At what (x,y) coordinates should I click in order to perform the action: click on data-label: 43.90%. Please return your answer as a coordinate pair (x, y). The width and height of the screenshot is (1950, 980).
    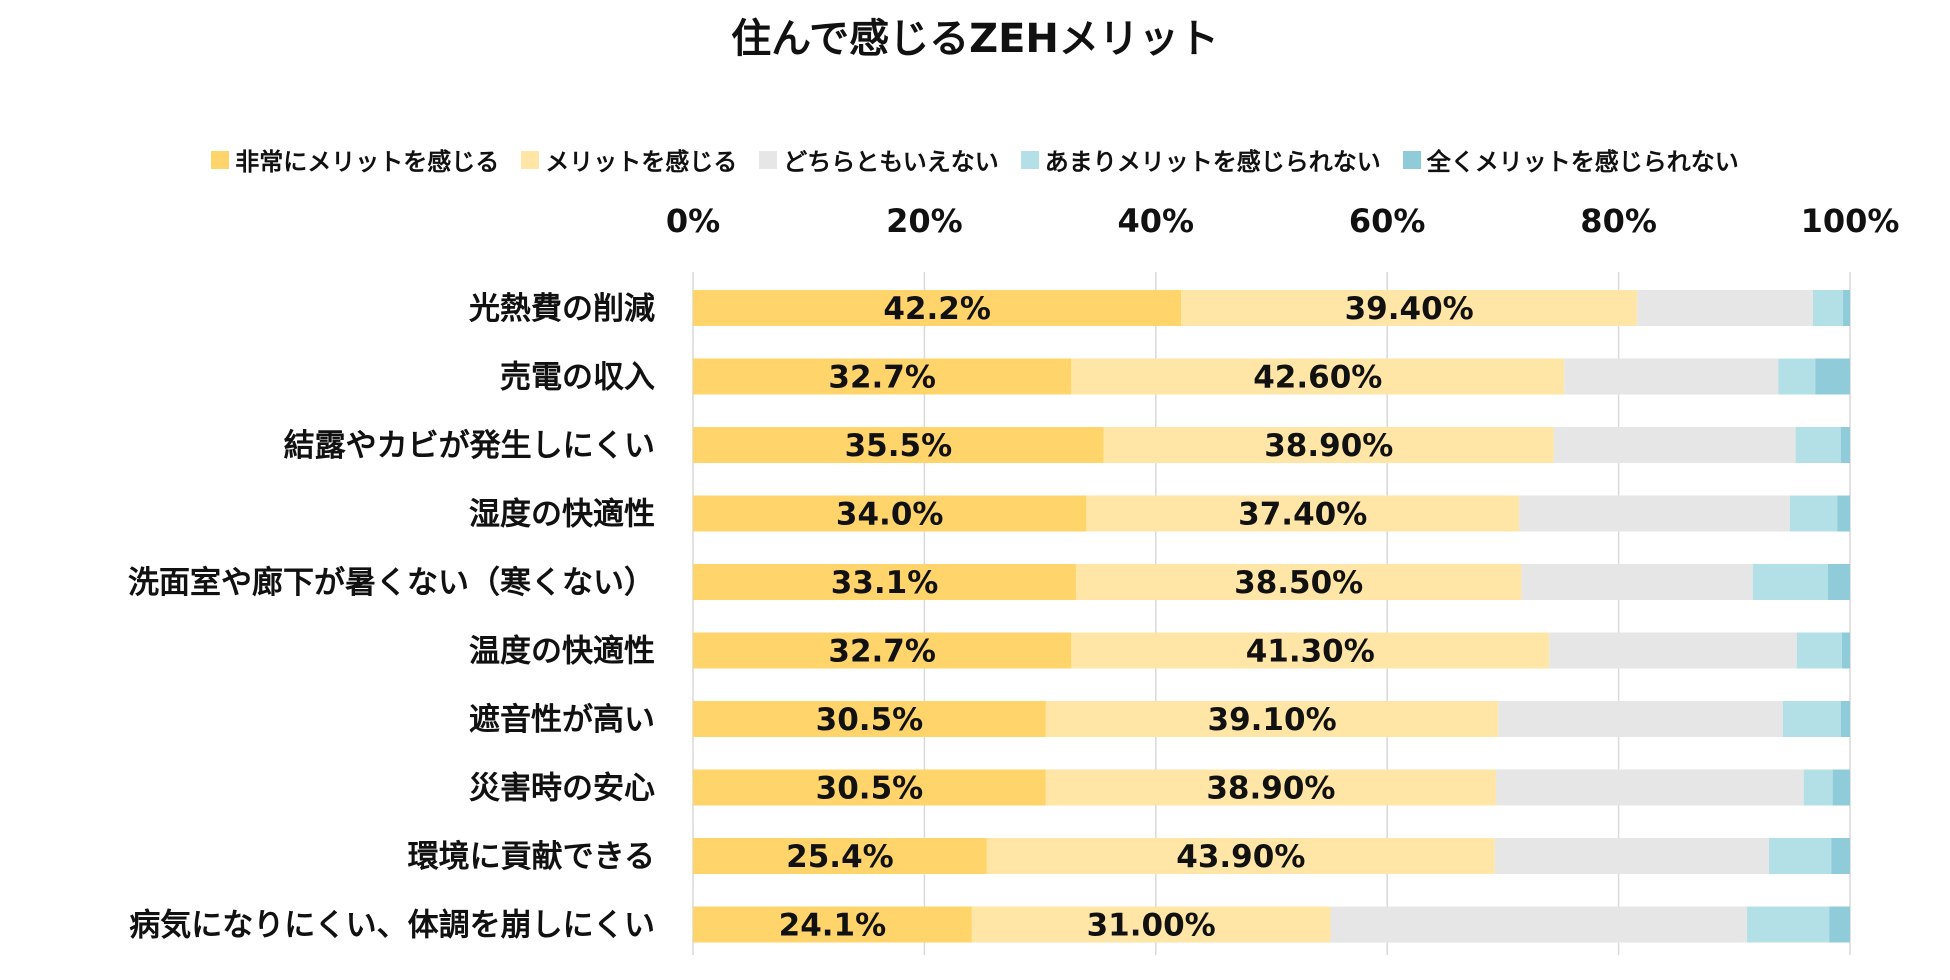
    Looking at the image, I should click on (1240, 857).